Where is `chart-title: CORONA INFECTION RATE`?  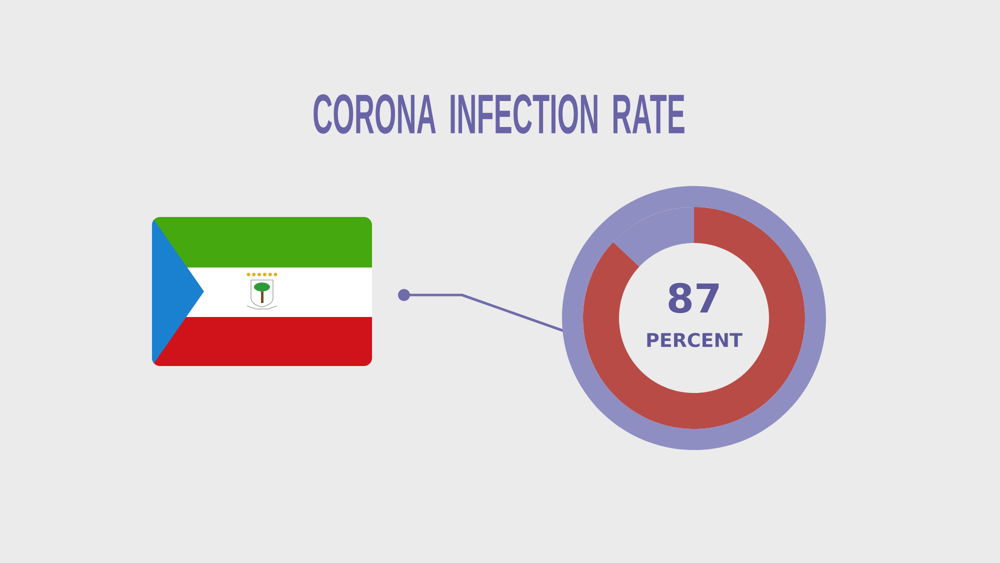 chart-title: CORONA INFECTION RATE is located at coordinates (499, 114).